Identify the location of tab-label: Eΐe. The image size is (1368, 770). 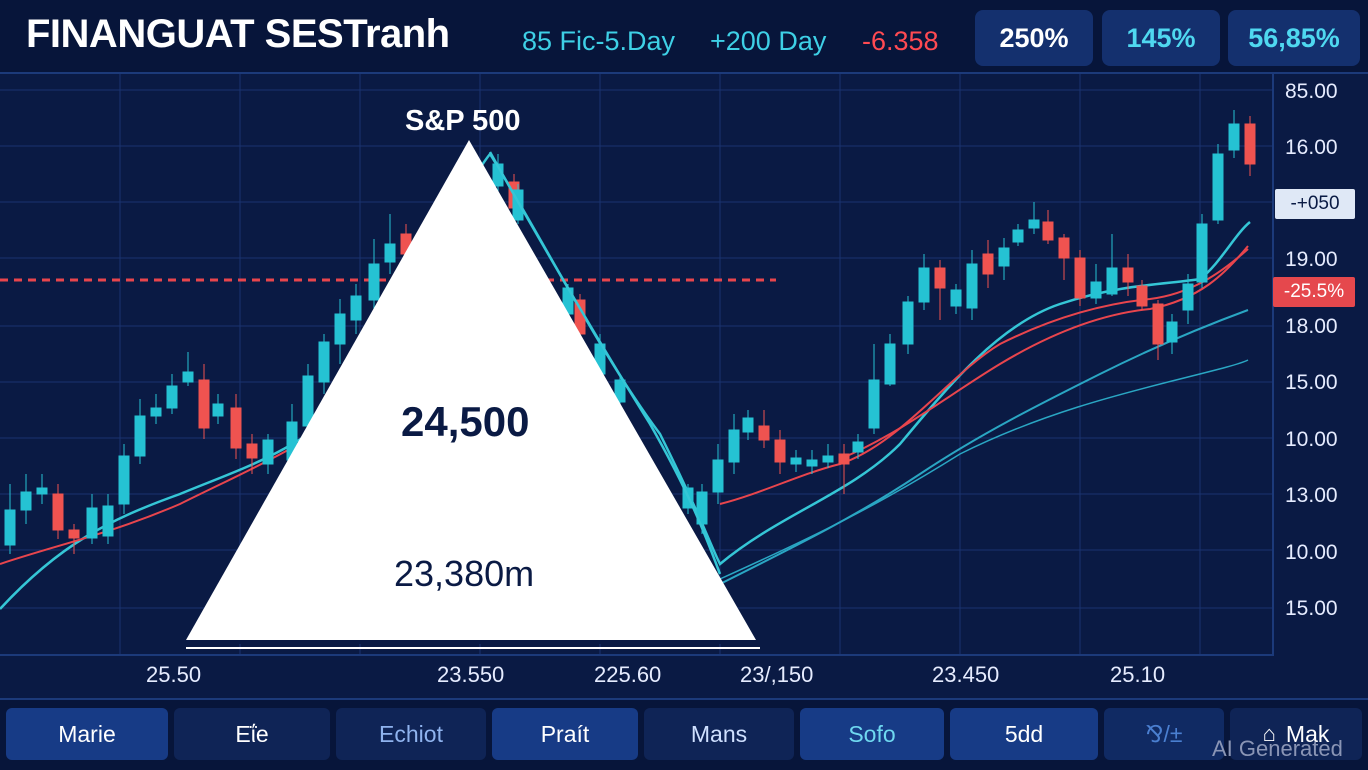
(252, 733).